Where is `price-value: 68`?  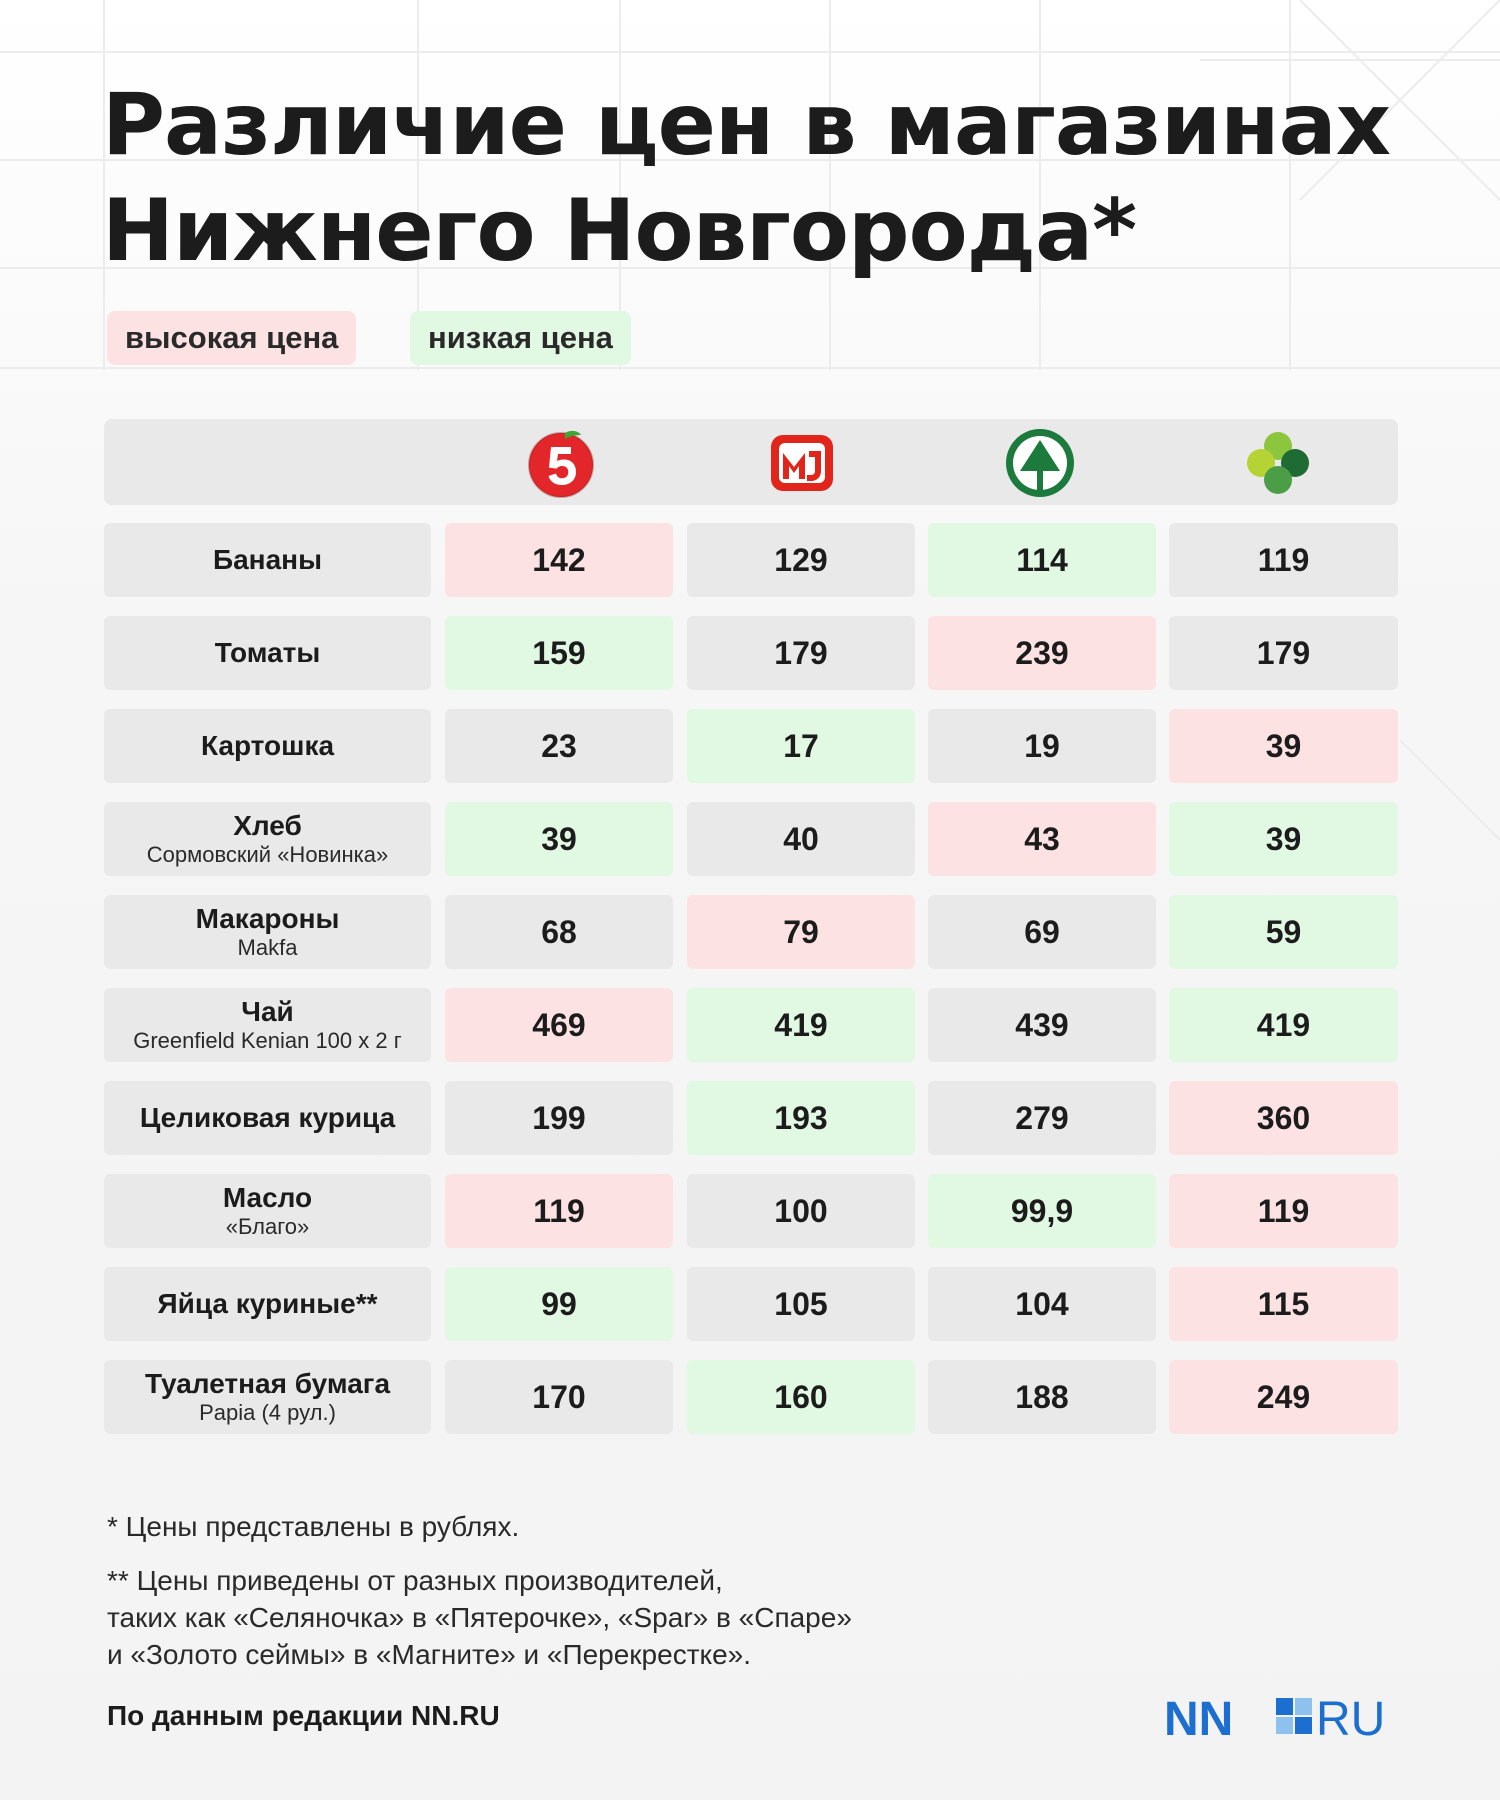
price-value: 68 is located at coordinates (559, 931).